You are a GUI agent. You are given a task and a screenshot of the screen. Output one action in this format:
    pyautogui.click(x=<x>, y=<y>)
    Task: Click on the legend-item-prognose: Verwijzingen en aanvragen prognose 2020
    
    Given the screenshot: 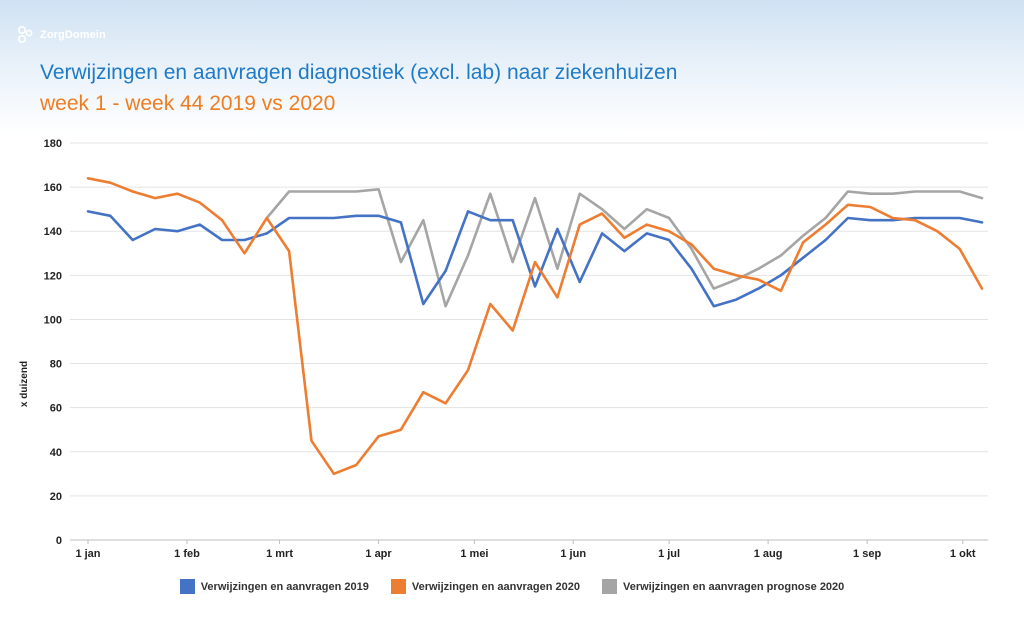 What is the action you would take?
    pyautogui.click(x=723, y=586)
    